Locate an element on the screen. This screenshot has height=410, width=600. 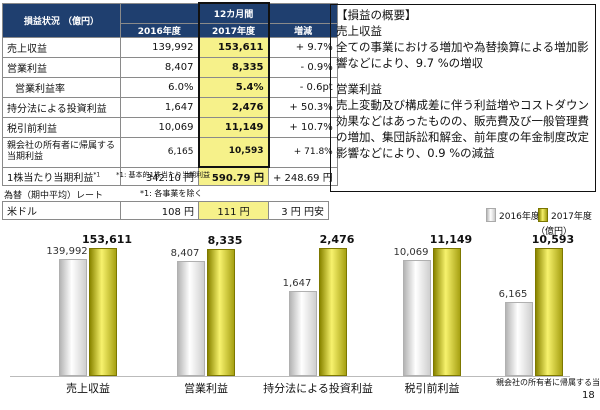
exchange-rate-table: 米ドル 108 円 111 円 3 円 円安 is located at coordinates (165, 210).